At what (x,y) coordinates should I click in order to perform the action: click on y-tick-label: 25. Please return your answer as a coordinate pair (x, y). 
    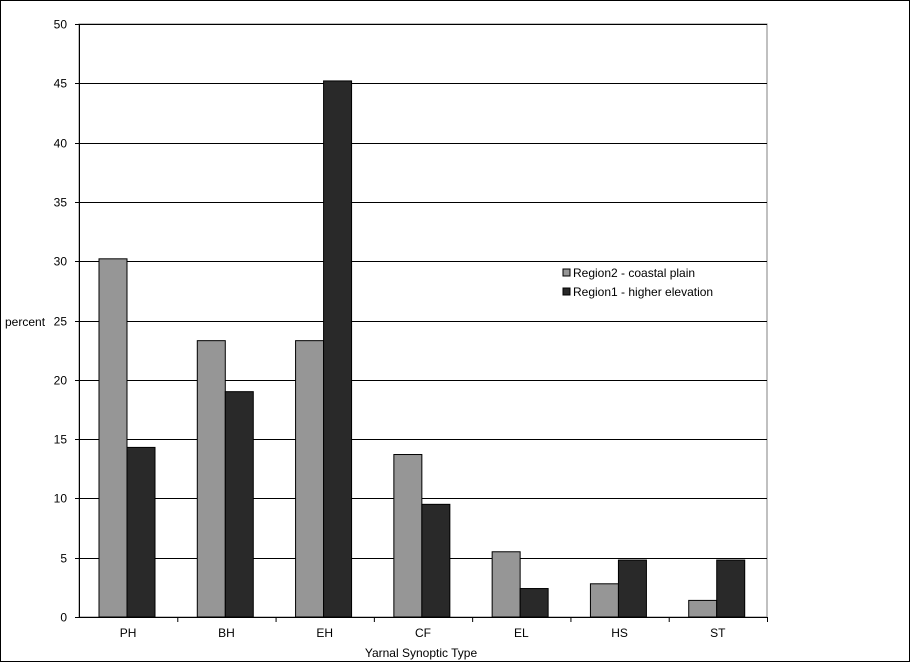
    Looking at the image, I should click on (61, 322).